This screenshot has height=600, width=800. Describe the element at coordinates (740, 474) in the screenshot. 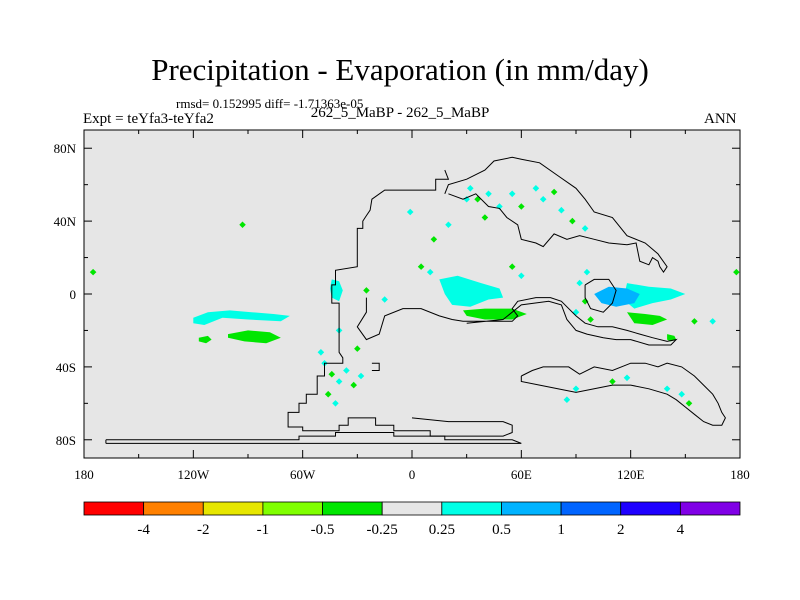

I see `x-tick-label-6: 180` at that location.